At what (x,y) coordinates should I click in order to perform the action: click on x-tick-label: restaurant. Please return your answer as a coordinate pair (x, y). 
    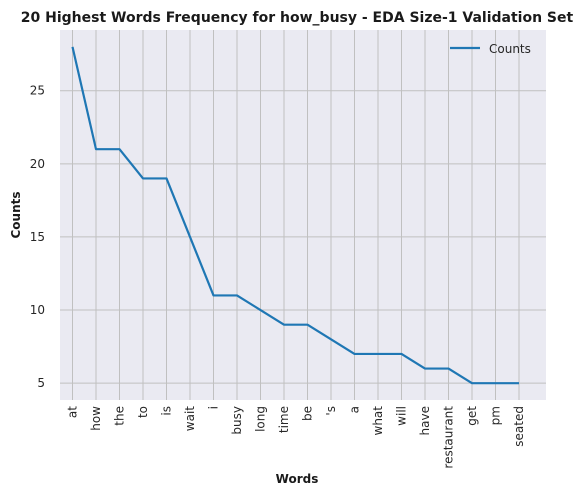
    Looking at the image, I should click on (449, 437).